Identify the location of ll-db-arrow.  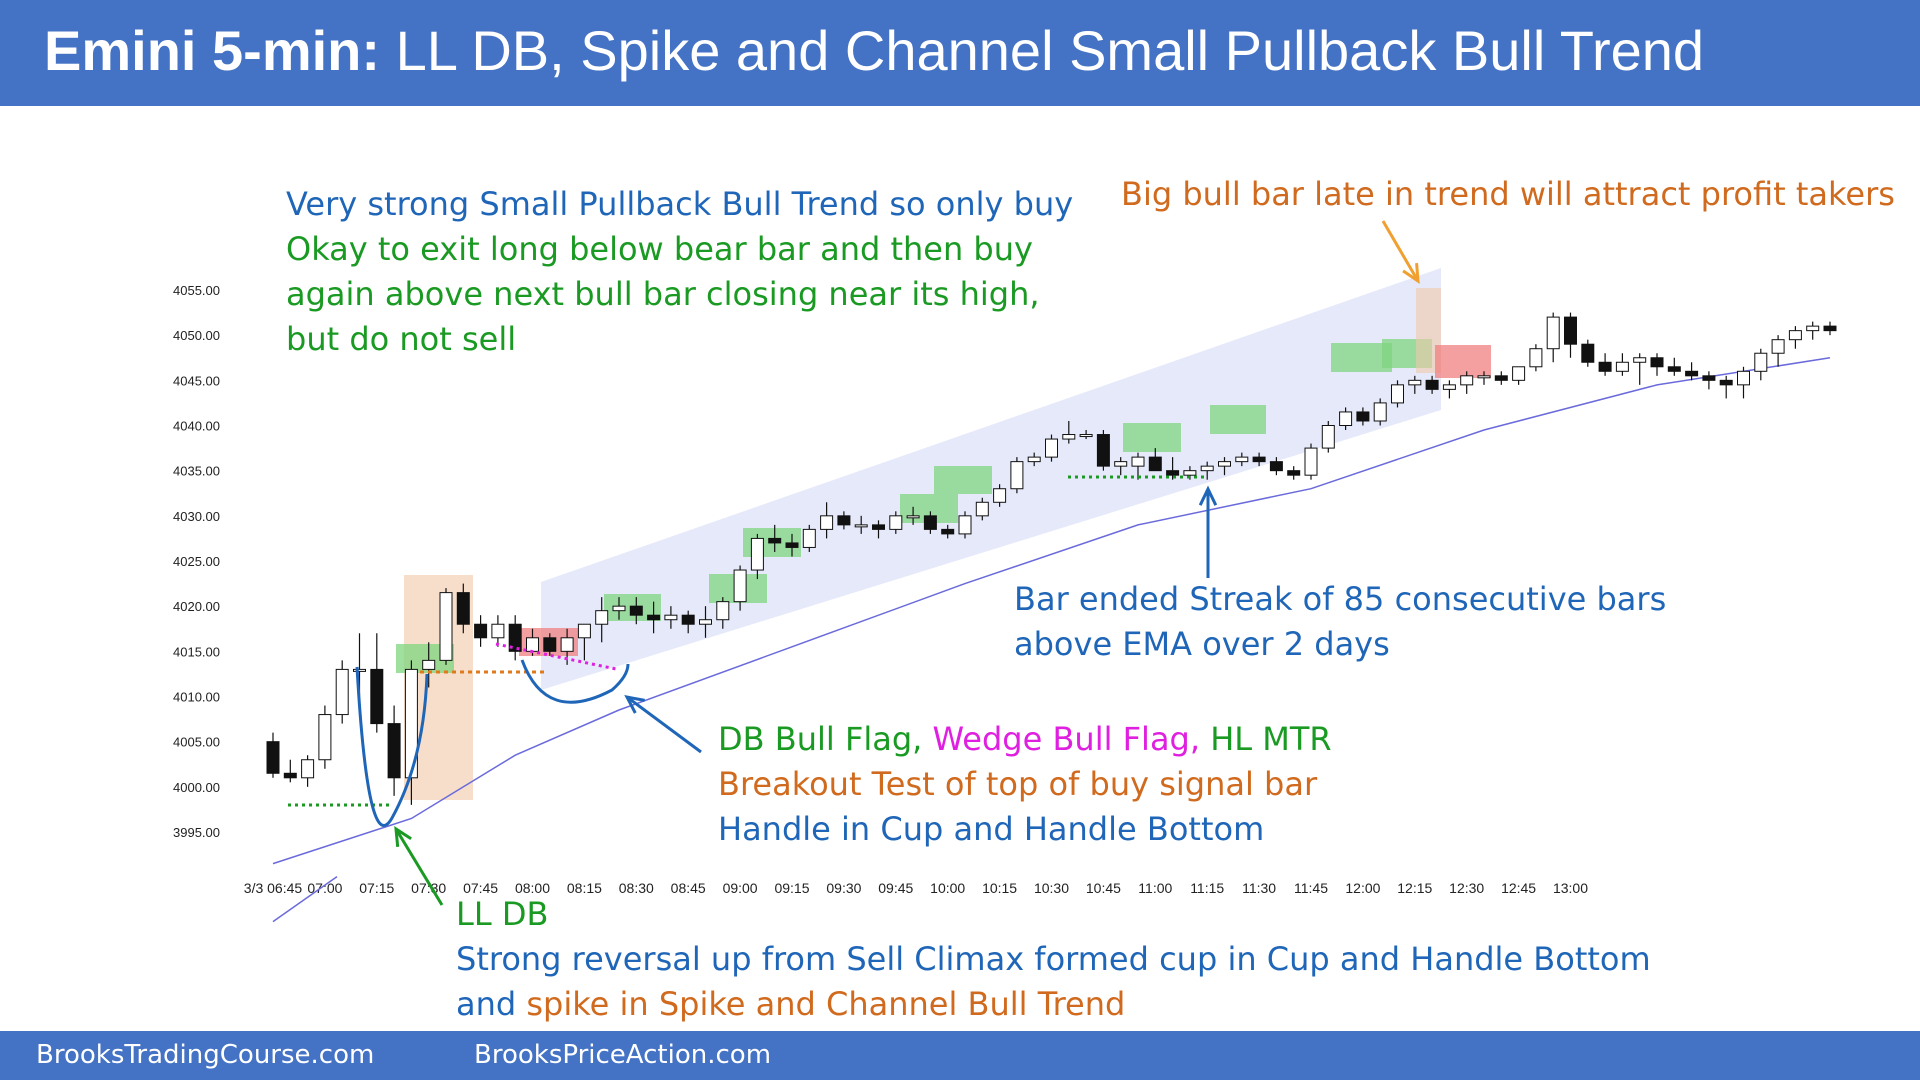
(419, 867).